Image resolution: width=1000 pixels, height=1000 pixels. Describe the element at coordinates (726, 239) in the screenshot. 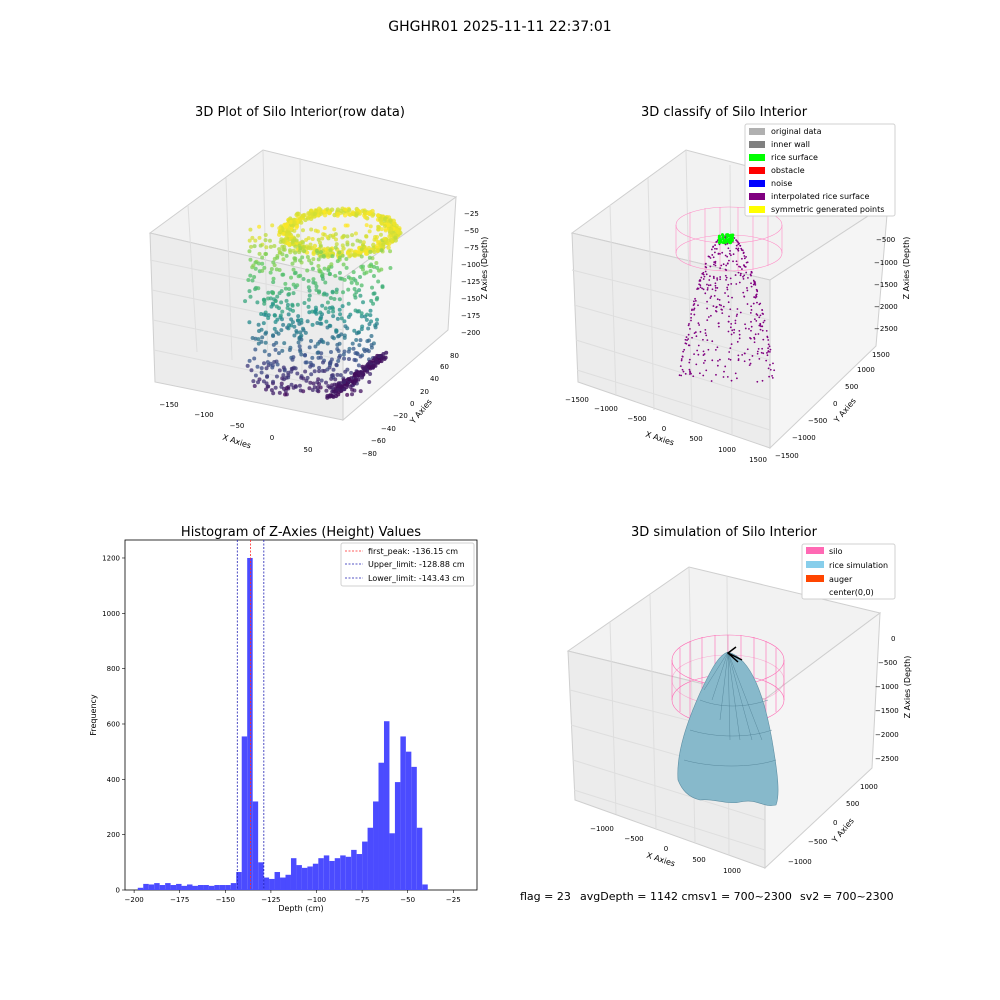

I see `classify-rice-surface-points` at that location.